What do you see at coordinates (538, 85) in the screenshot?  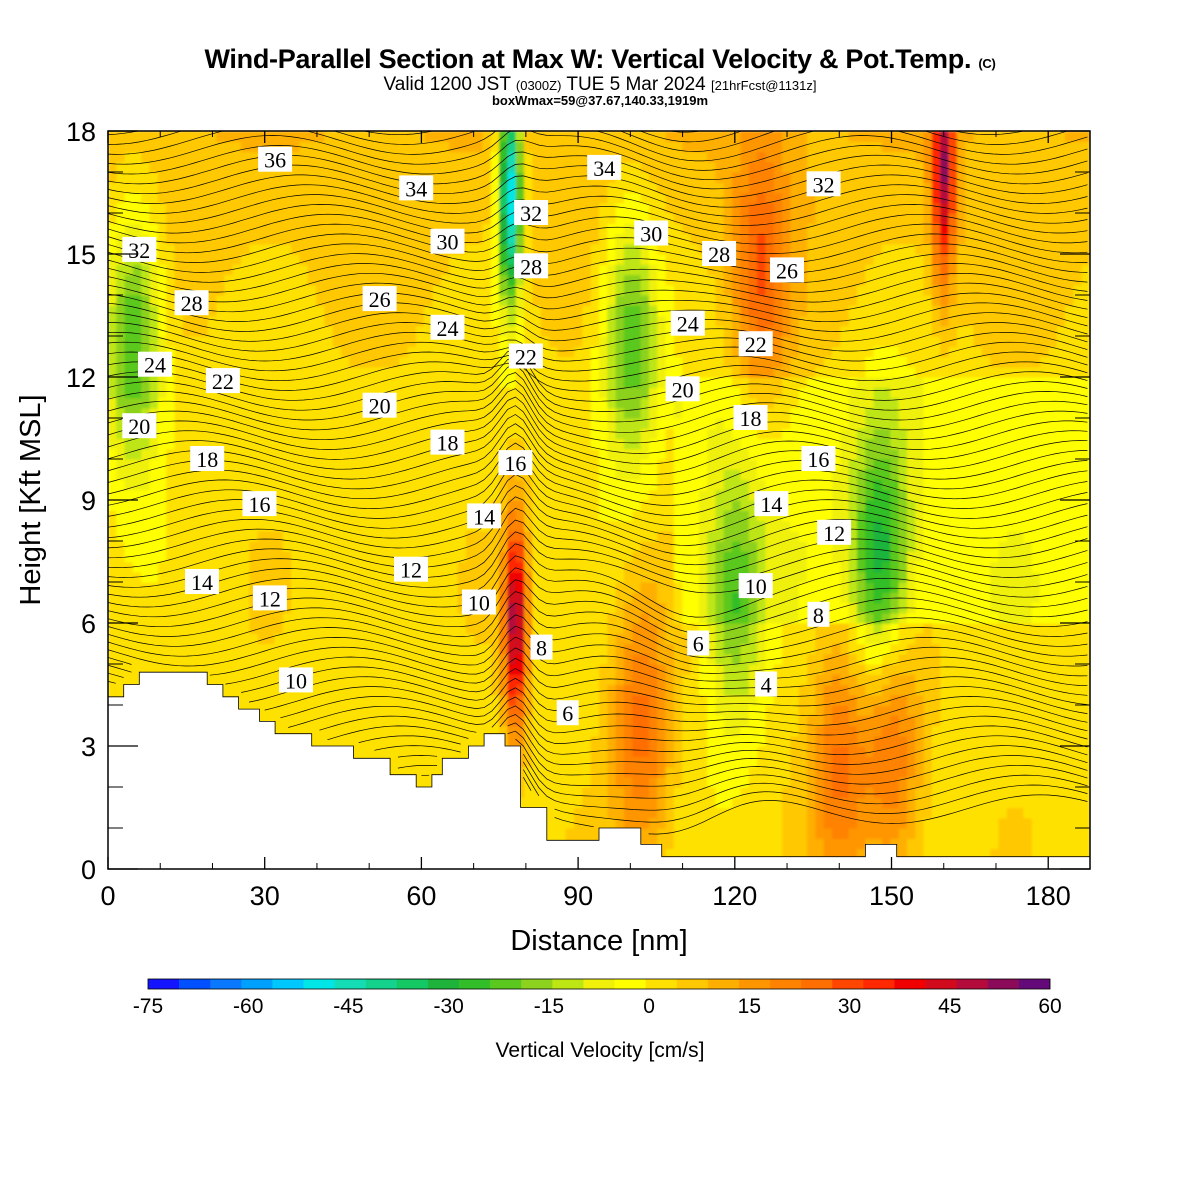 I see `valid-utc: (0300Z)` at bounding box center [538, 85].